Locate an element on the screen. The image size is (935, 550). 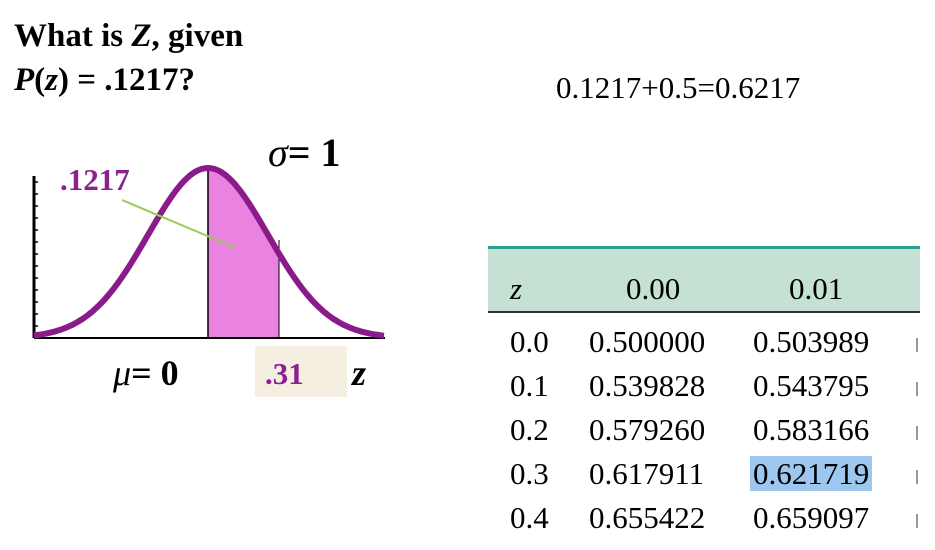
bell-curve is located at coordinates (209, 251).